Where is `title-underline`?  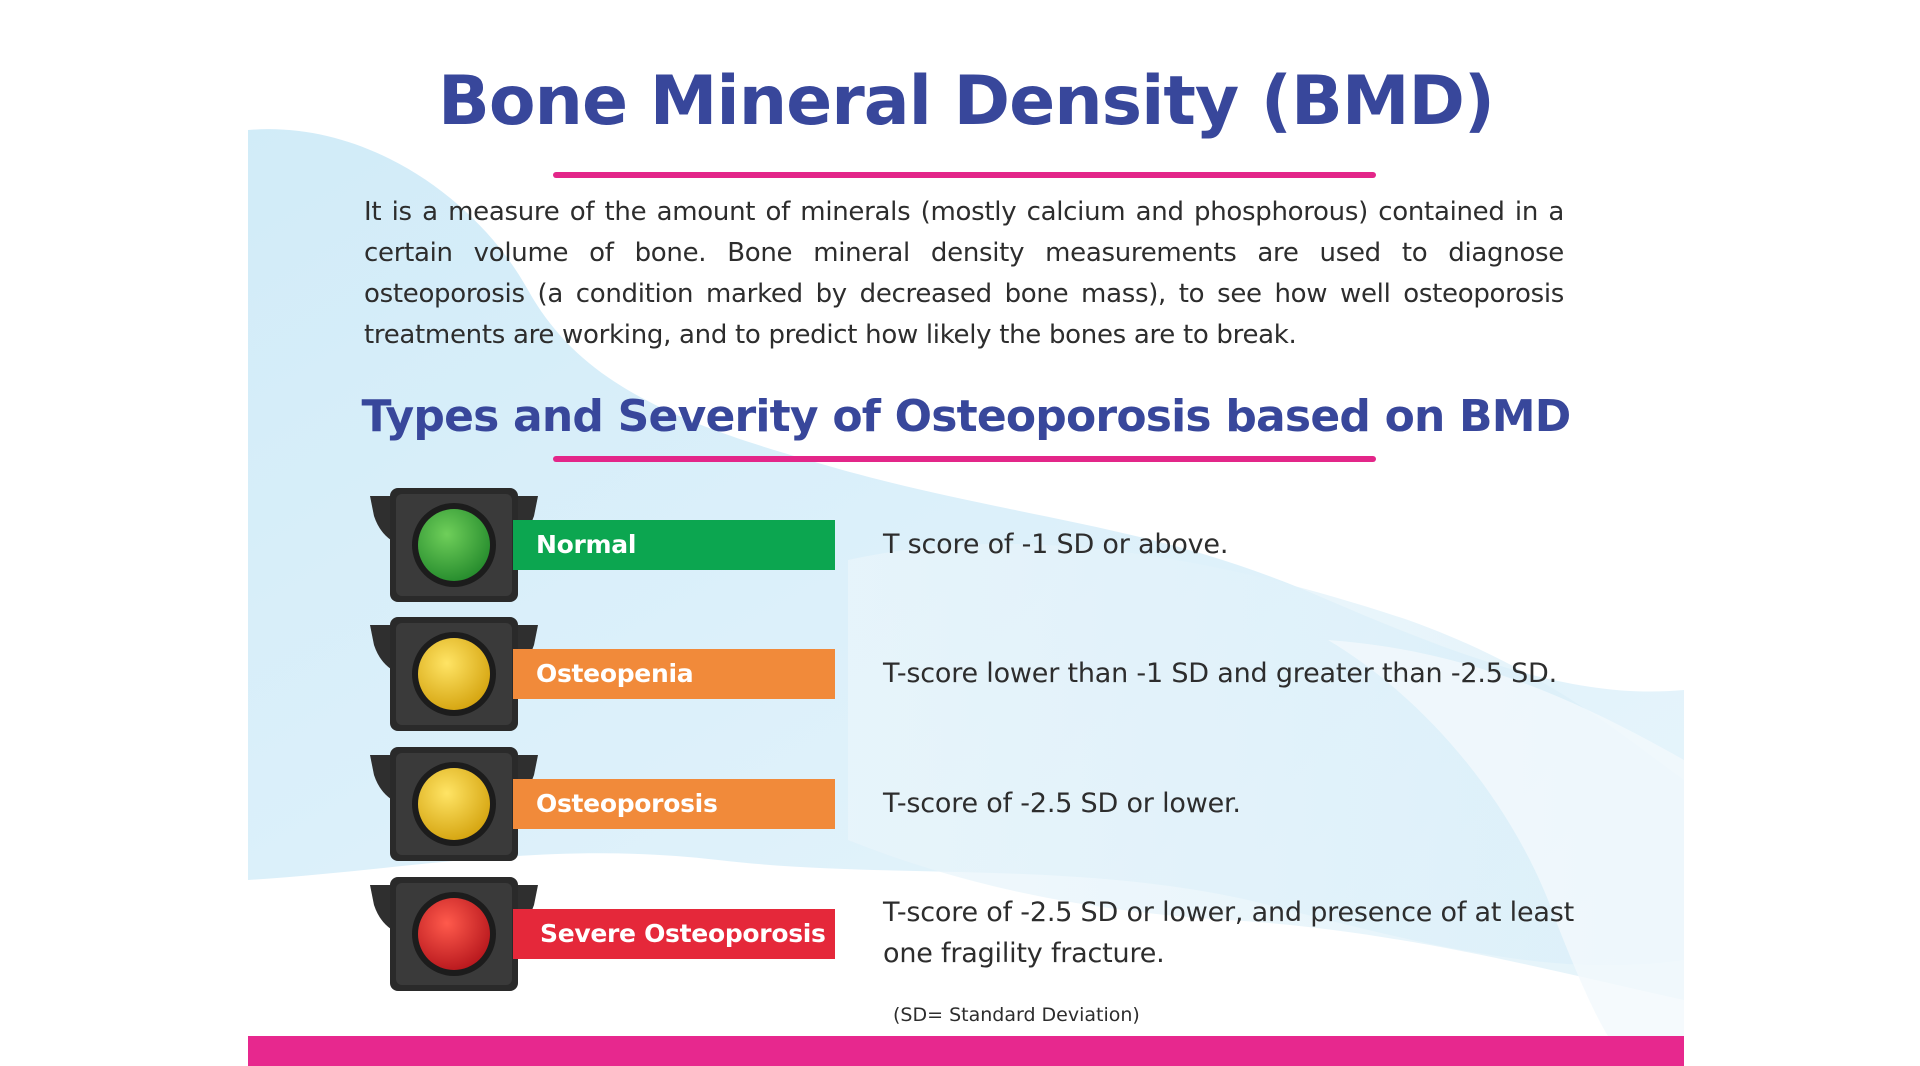 title-underline is located at coordinates (964, 175).